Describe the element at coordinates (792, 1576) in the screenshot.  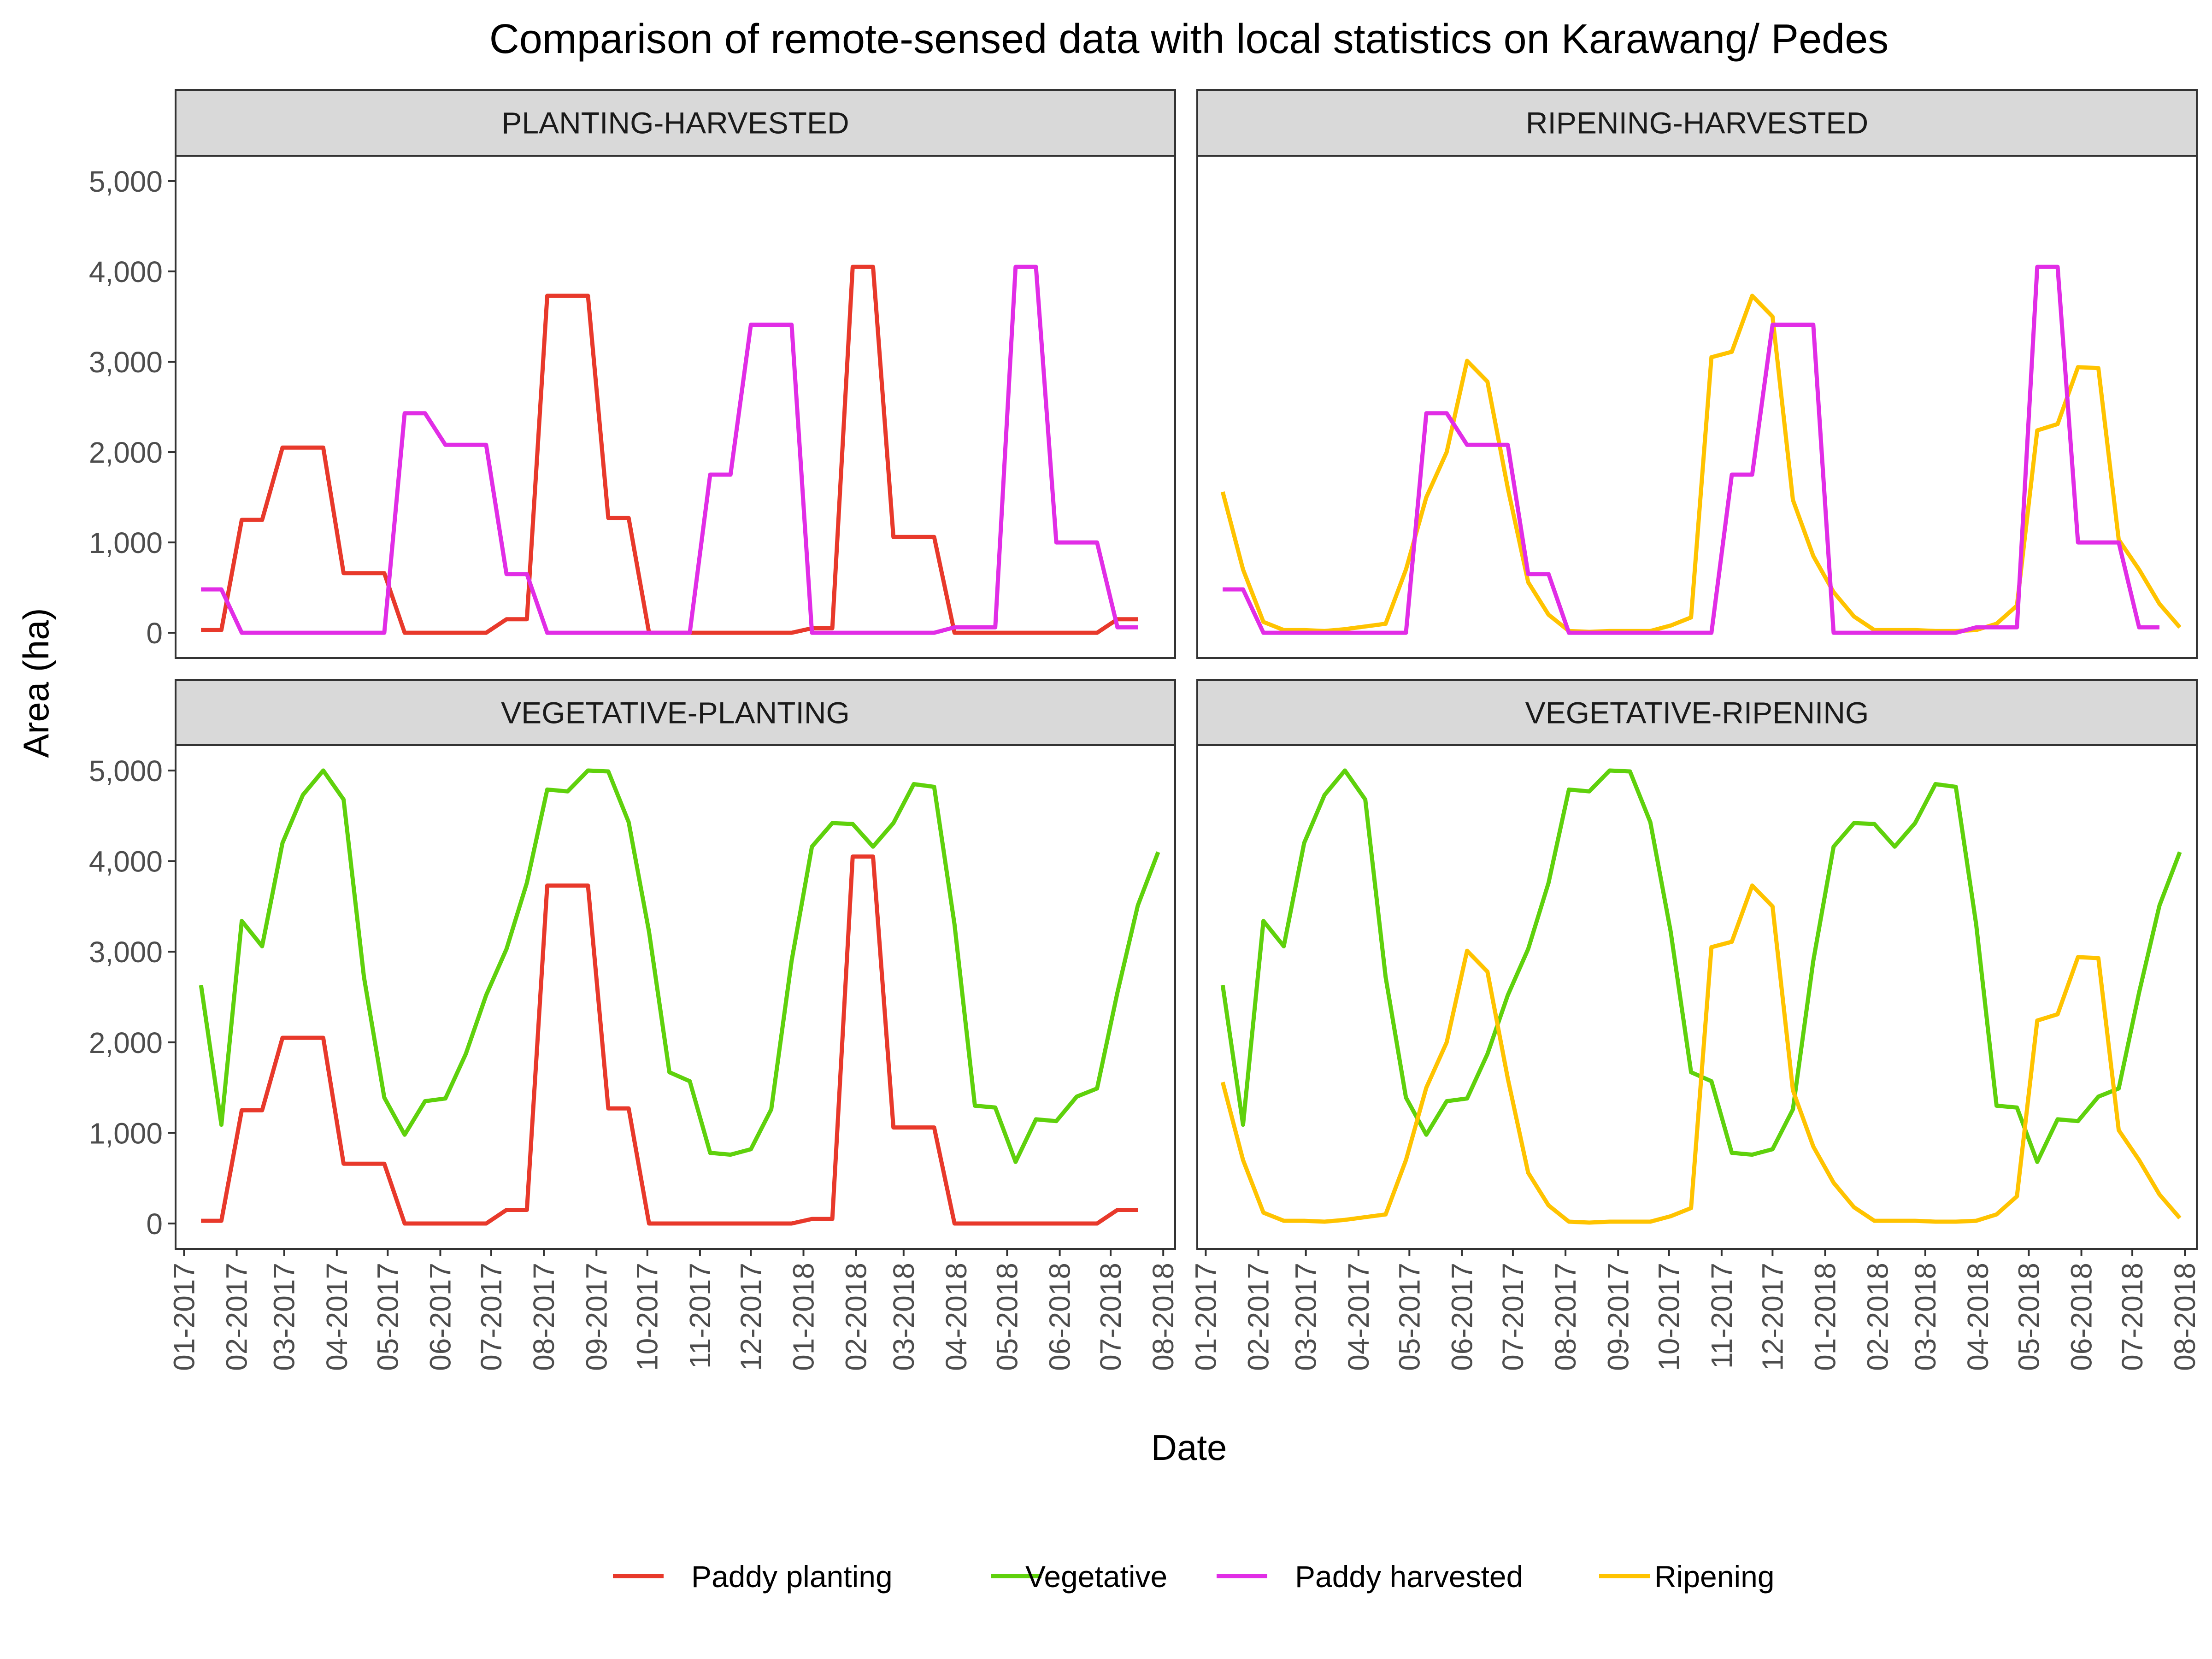
I see `legend-label: Paddy planting` at that location.